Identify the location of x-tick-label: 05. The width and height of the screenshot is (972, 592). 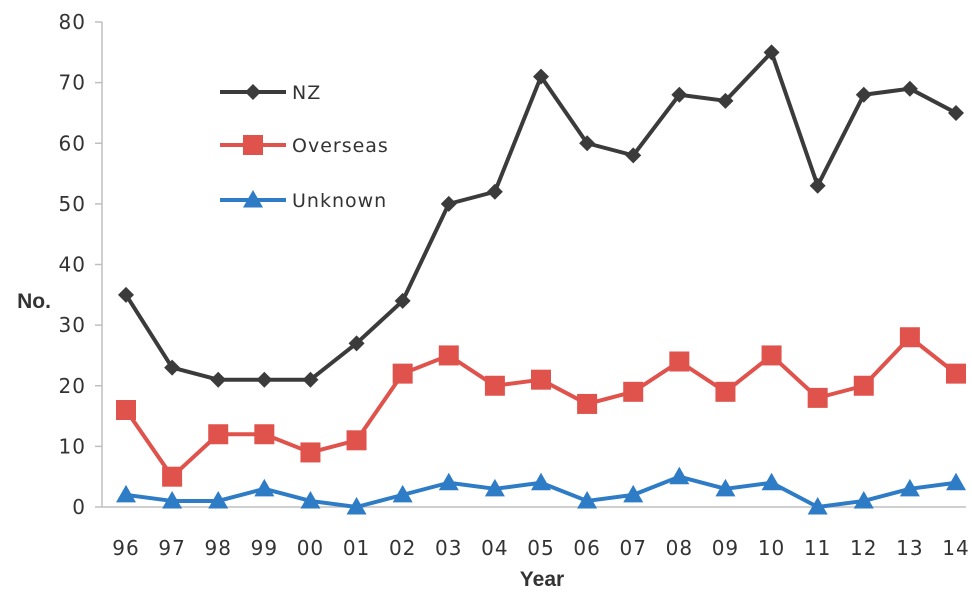
(540, 548).